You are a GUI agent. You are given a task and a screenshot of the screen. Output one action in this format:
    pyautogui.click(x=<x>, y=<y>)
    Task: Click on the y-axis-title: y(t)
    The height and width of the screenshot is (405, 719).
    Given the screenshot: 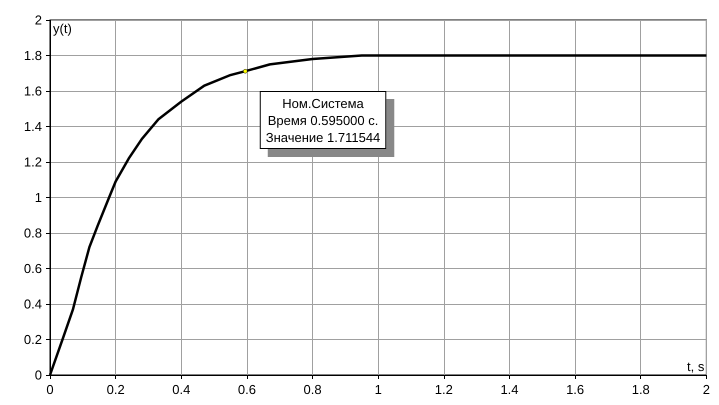 What is the action you would take?
    pyautogui.click(x=62, y=28)
    